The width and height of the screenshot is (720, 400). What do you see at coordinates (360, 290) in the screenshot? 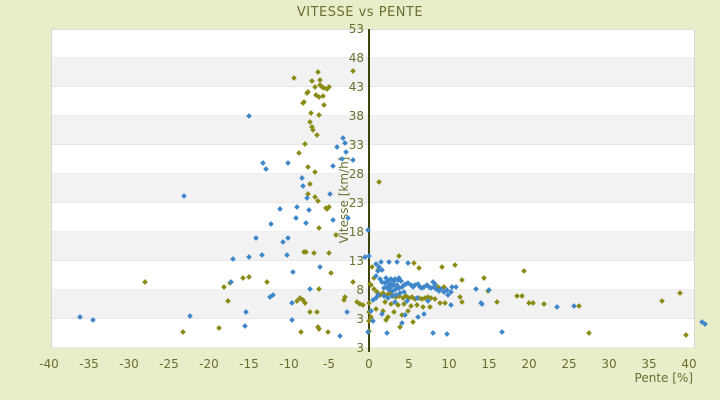
I see `y-tick-label: 8` at bounding box center [360, 290].